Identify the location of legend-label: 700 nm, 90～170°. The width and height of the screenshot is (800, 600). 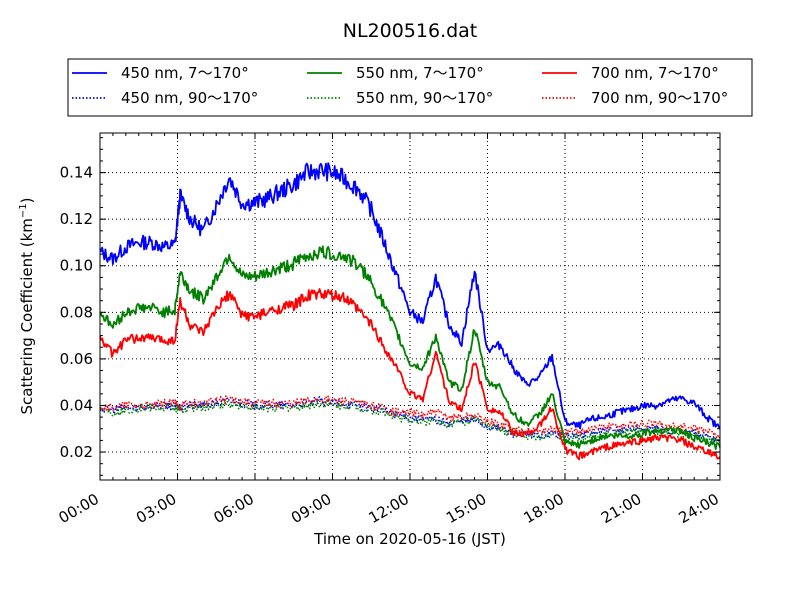
(659, 98).